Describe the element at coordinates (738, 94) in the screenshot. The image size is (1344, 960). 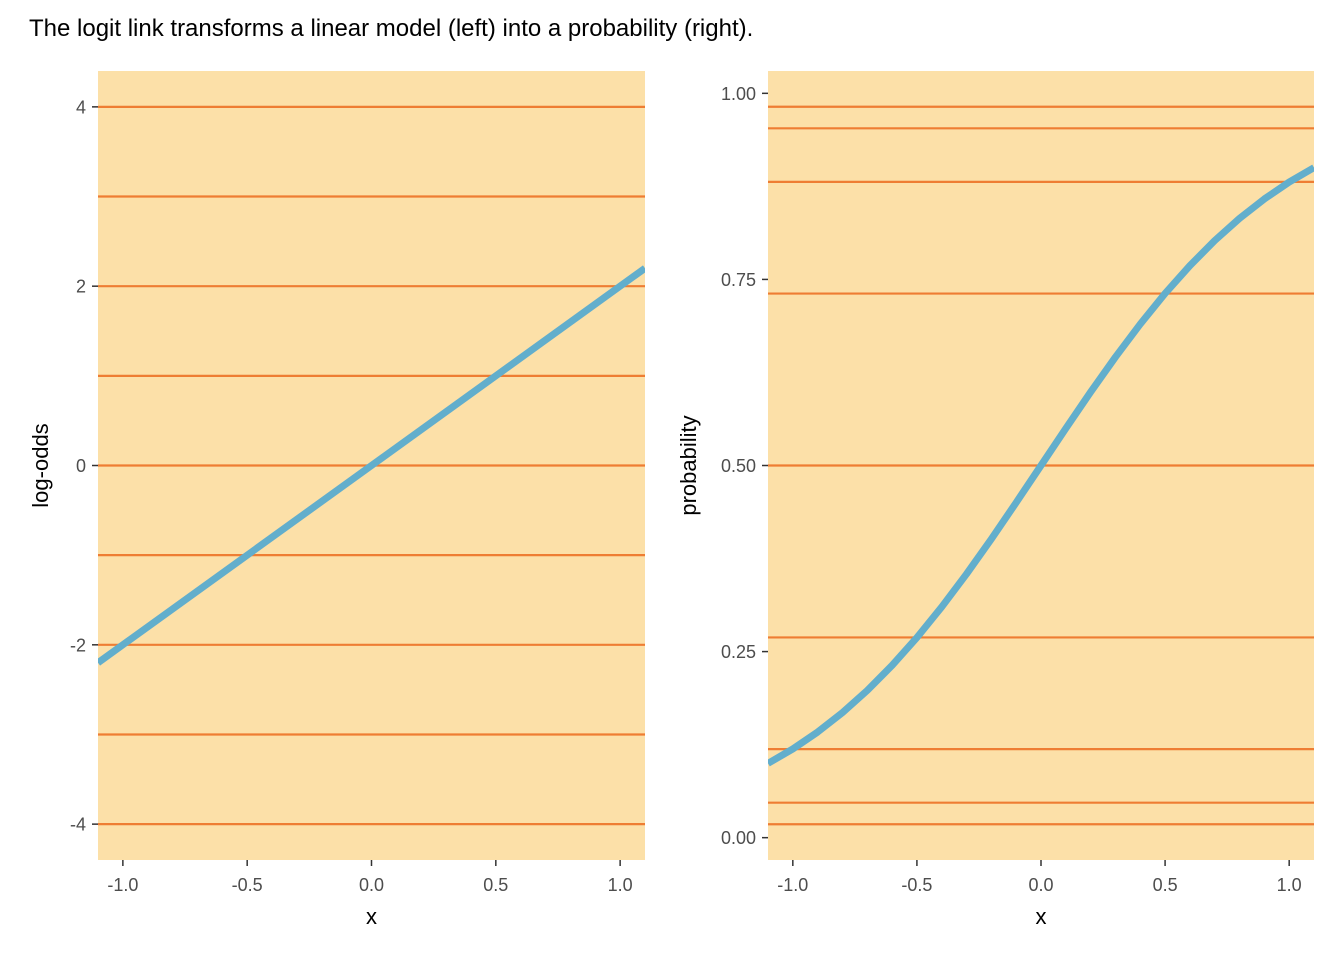
I see `y-tick-label: 1.00` at that location.